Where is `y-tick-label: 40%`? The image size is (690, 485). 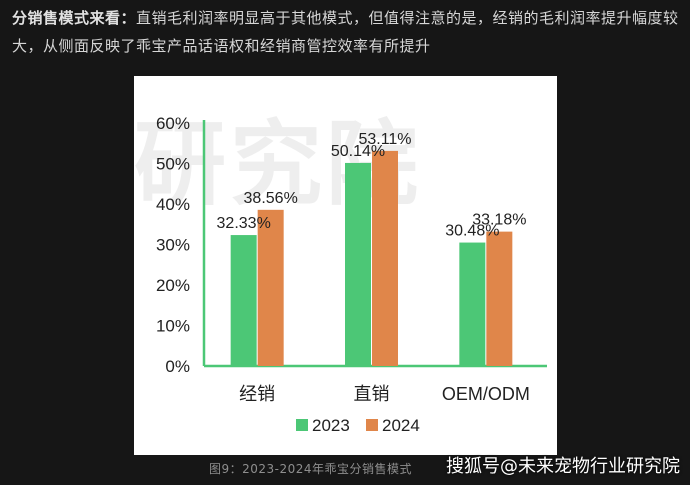
y-tick-label: 40% is located at coordinates (173, 204).